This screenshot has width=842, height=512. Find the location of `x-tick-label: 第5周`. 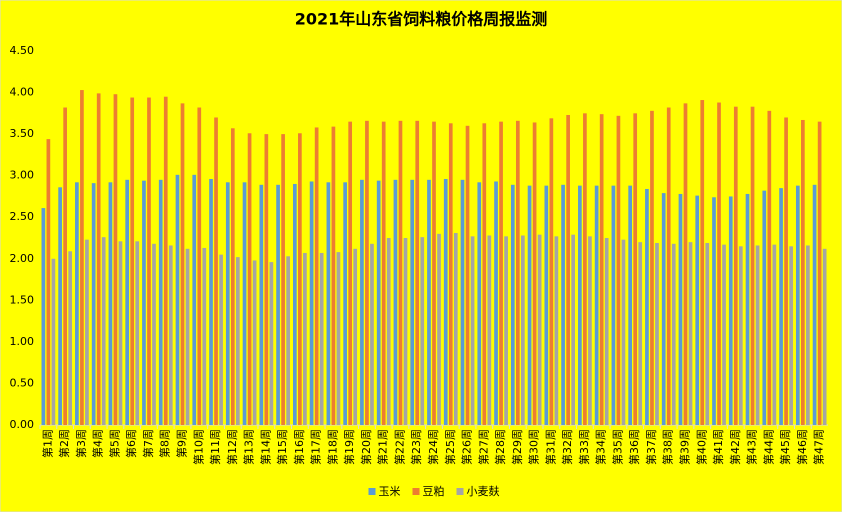

x-tick-label: 第5周 is located at coordinates (114, 443).